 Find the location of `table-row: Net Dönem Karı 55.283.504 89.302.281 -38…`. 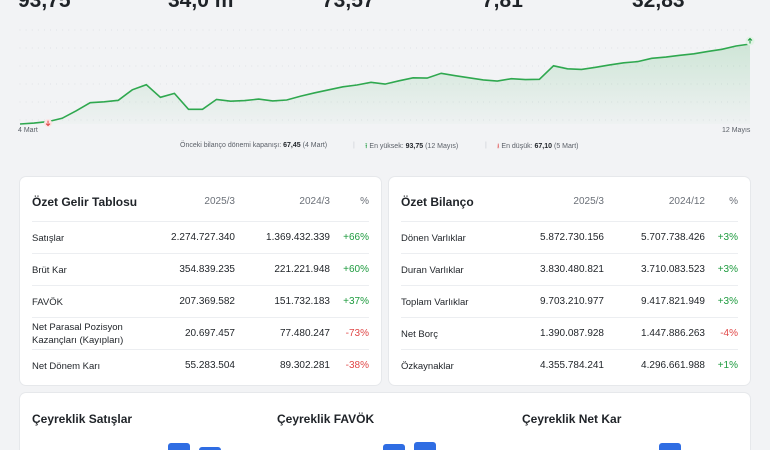

table-row: Net Dönem Karı 55.283.504 89.302.281 -38… is located at coordinates (200, 365).